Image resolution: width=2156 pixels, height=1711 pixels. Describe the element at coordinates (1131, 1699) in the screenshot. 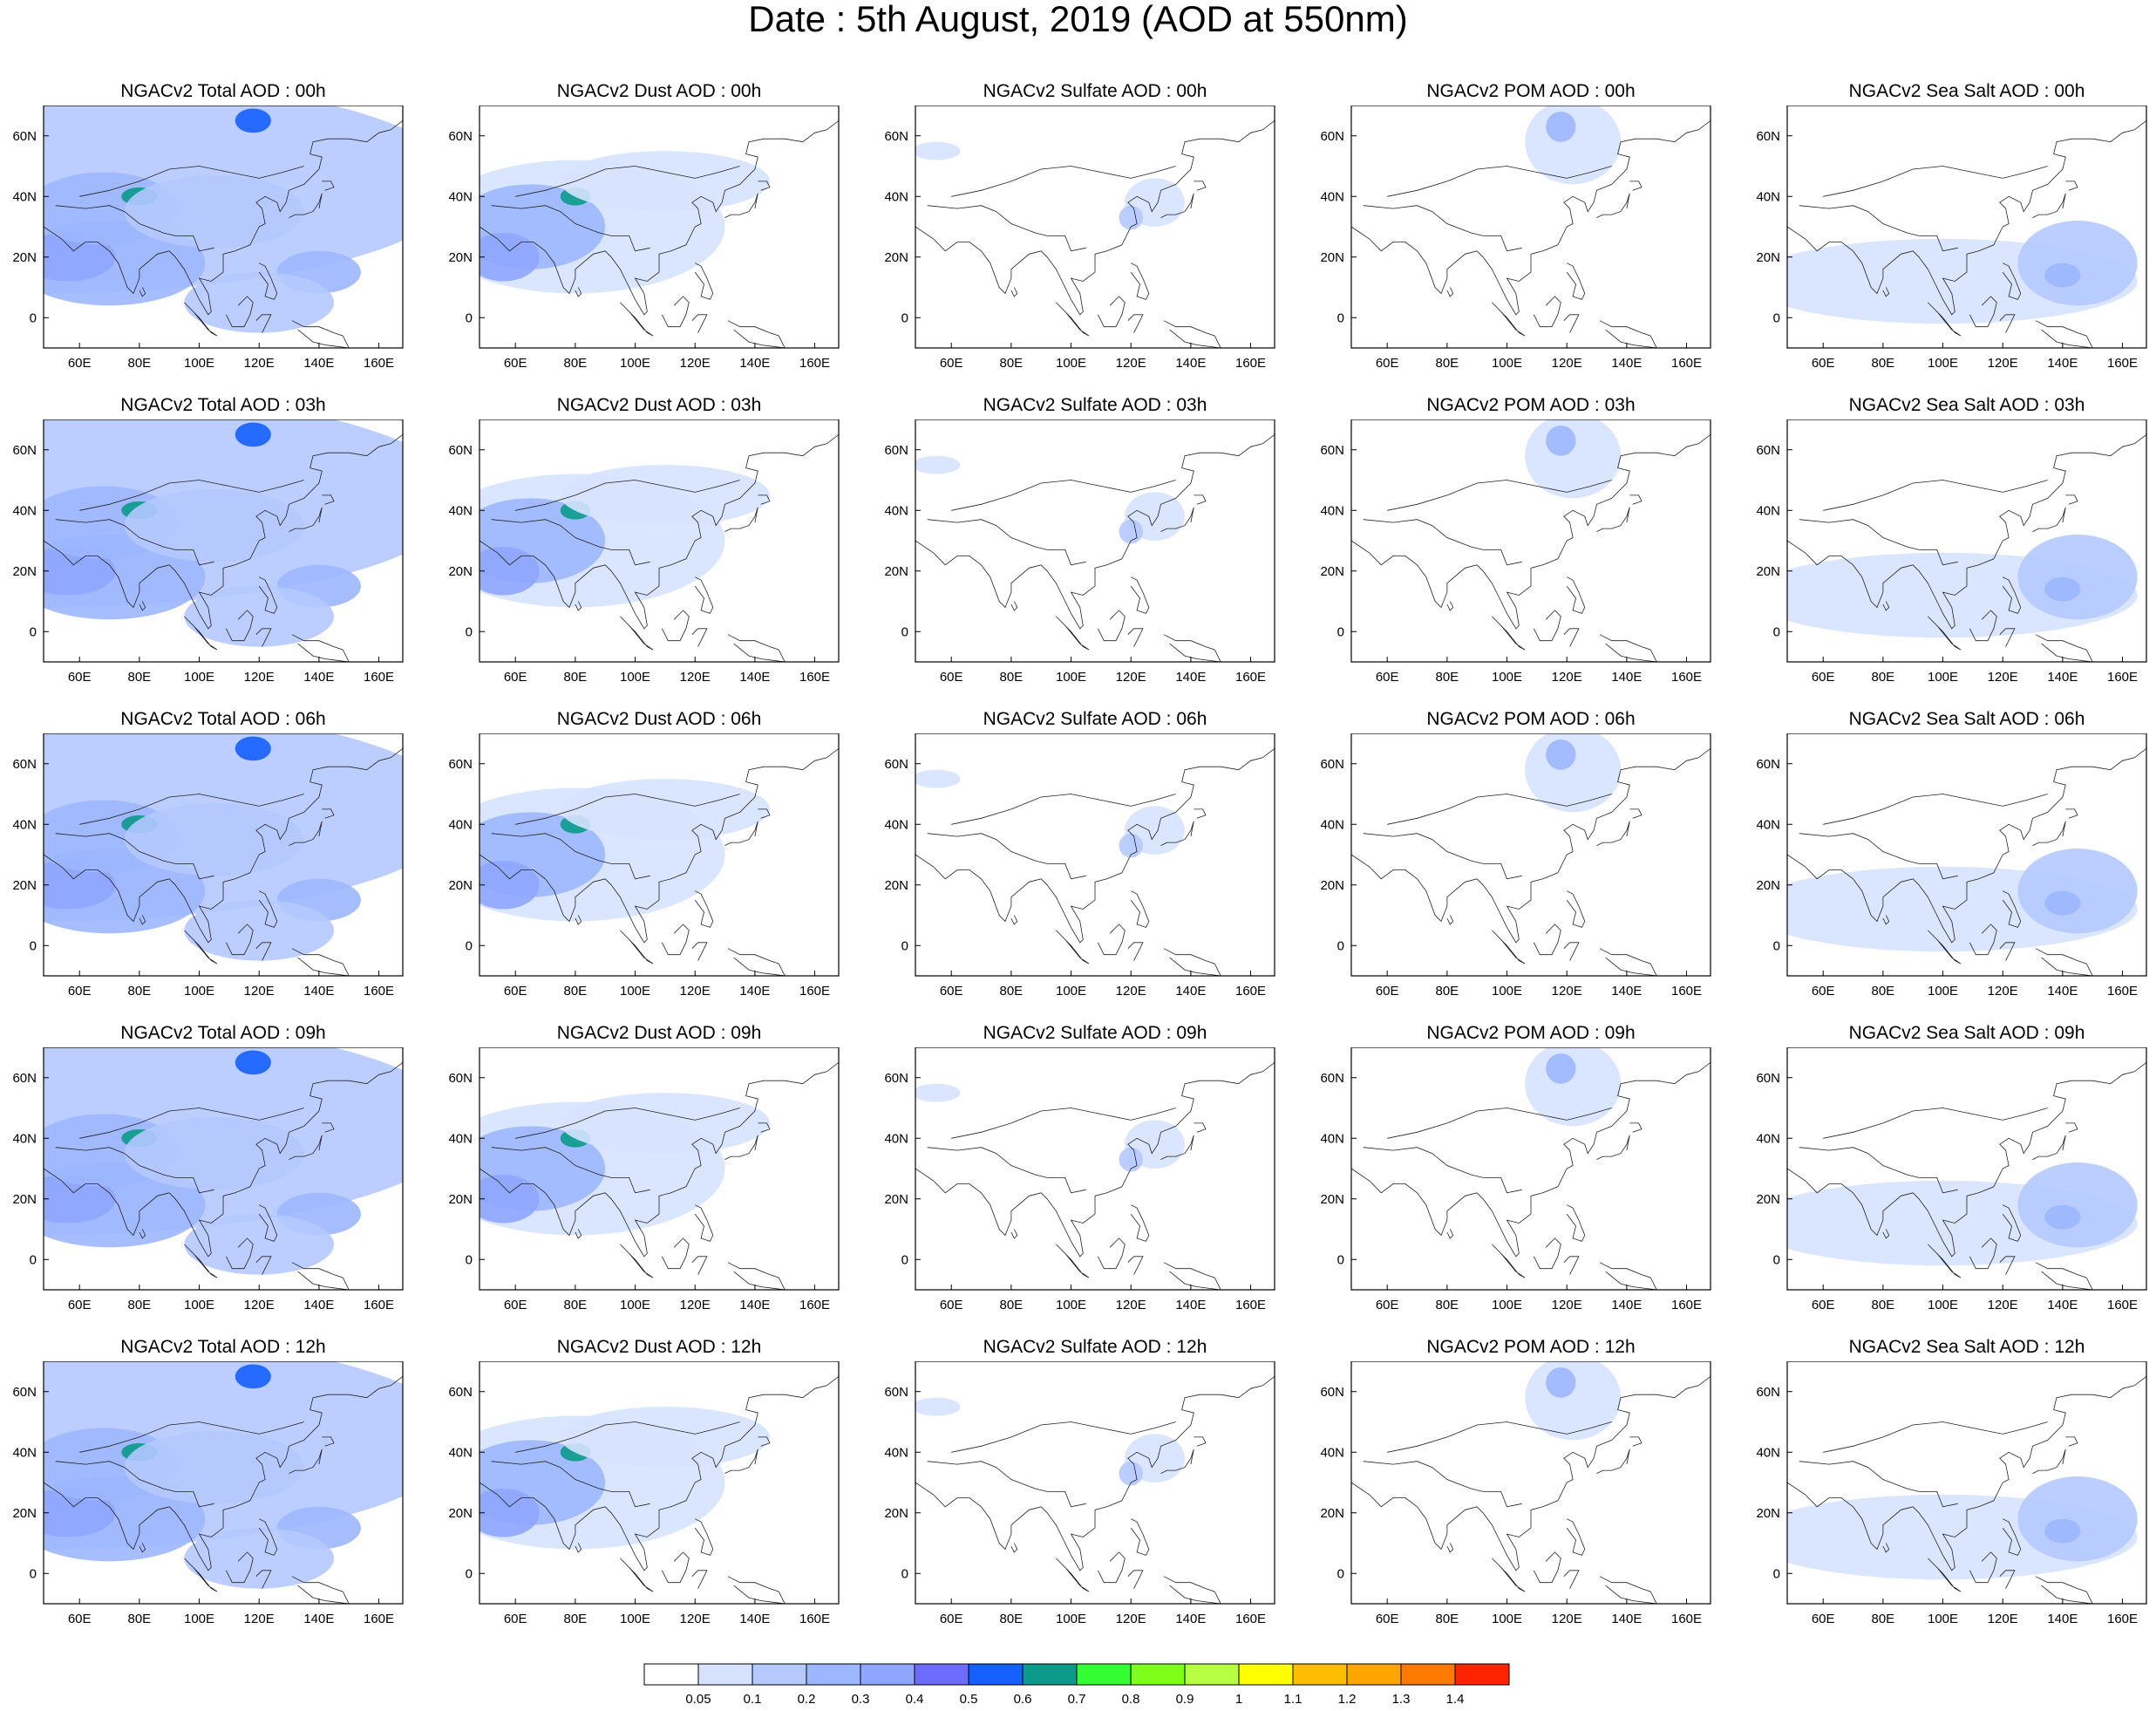

I see `colorbar-label: 0.8` at that location.